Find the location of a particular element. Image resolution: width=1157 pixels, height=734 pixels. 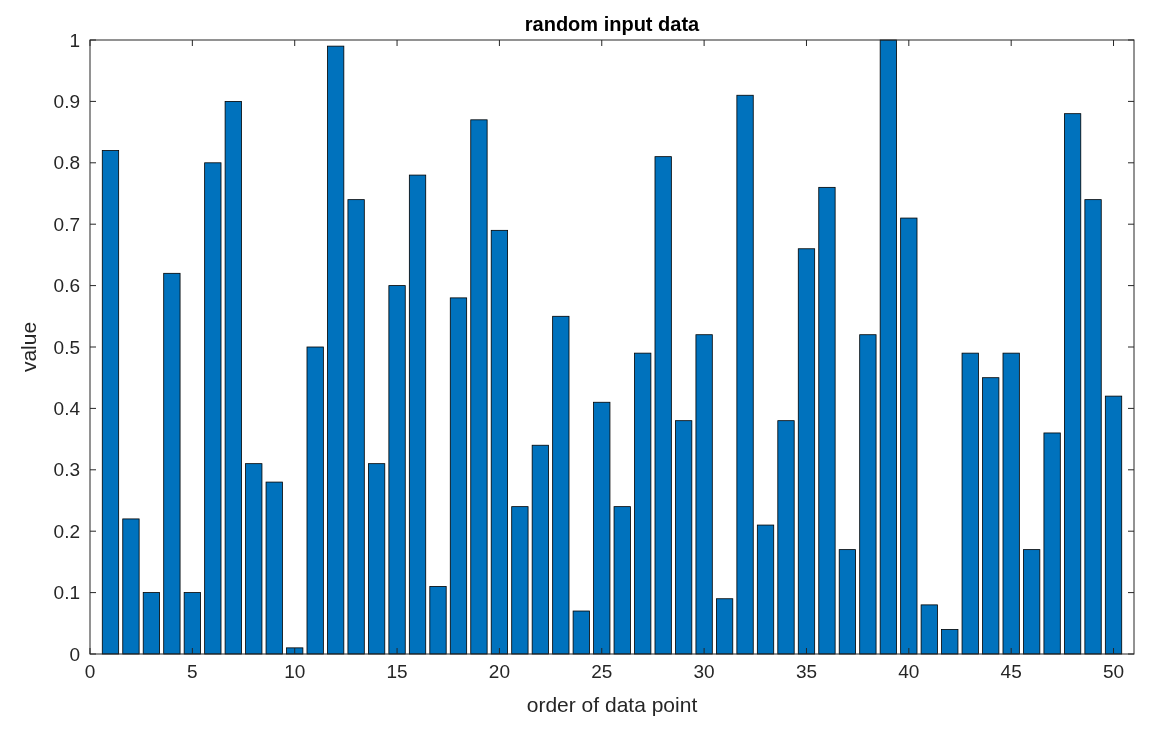

y-axis-title: value is located at coordinates (28, 347).